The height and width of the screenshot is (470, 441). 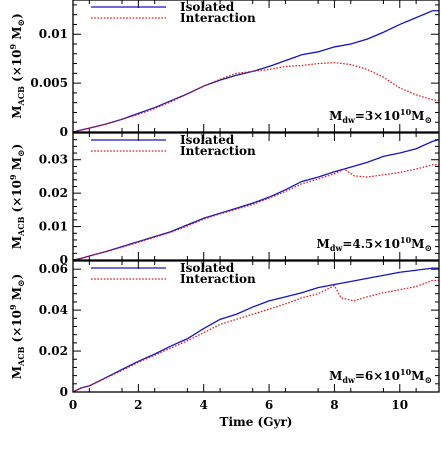 I want to click on mass-annotation: Mdw=3×1010M⊙, so click(x=380, y=116).